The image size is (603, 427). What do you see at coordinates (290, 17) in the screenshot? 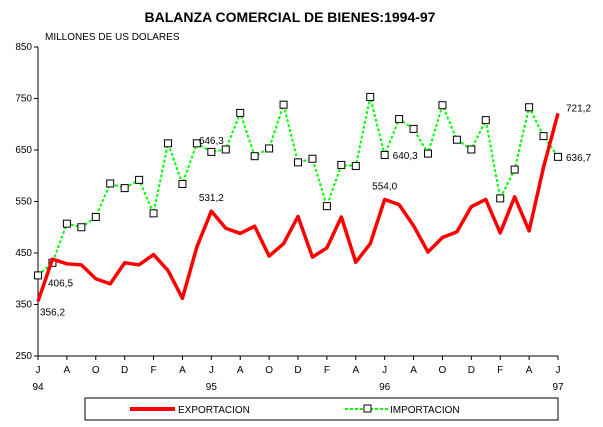
I see `chart-title: BALANZA COMERCIAL DE BIENES:1994-97` at bounding box center [290, 17].